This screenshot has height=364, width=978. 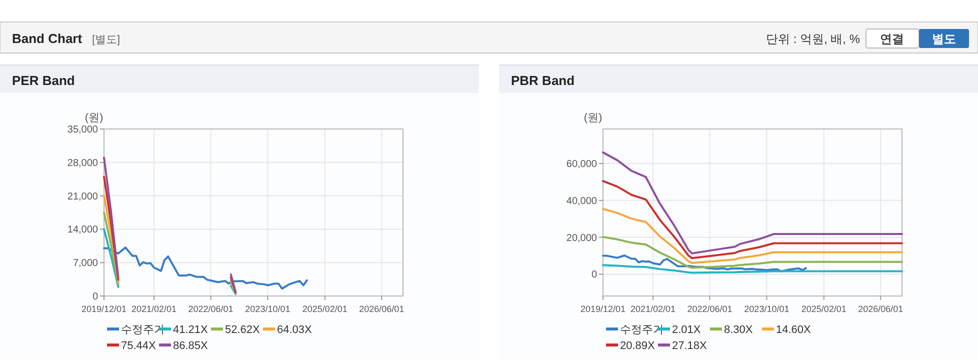 What do you see at coordinates (85, 264) in the screenshot?
I see `y-tick-label: 7,000` at bounding box center [85, 264].